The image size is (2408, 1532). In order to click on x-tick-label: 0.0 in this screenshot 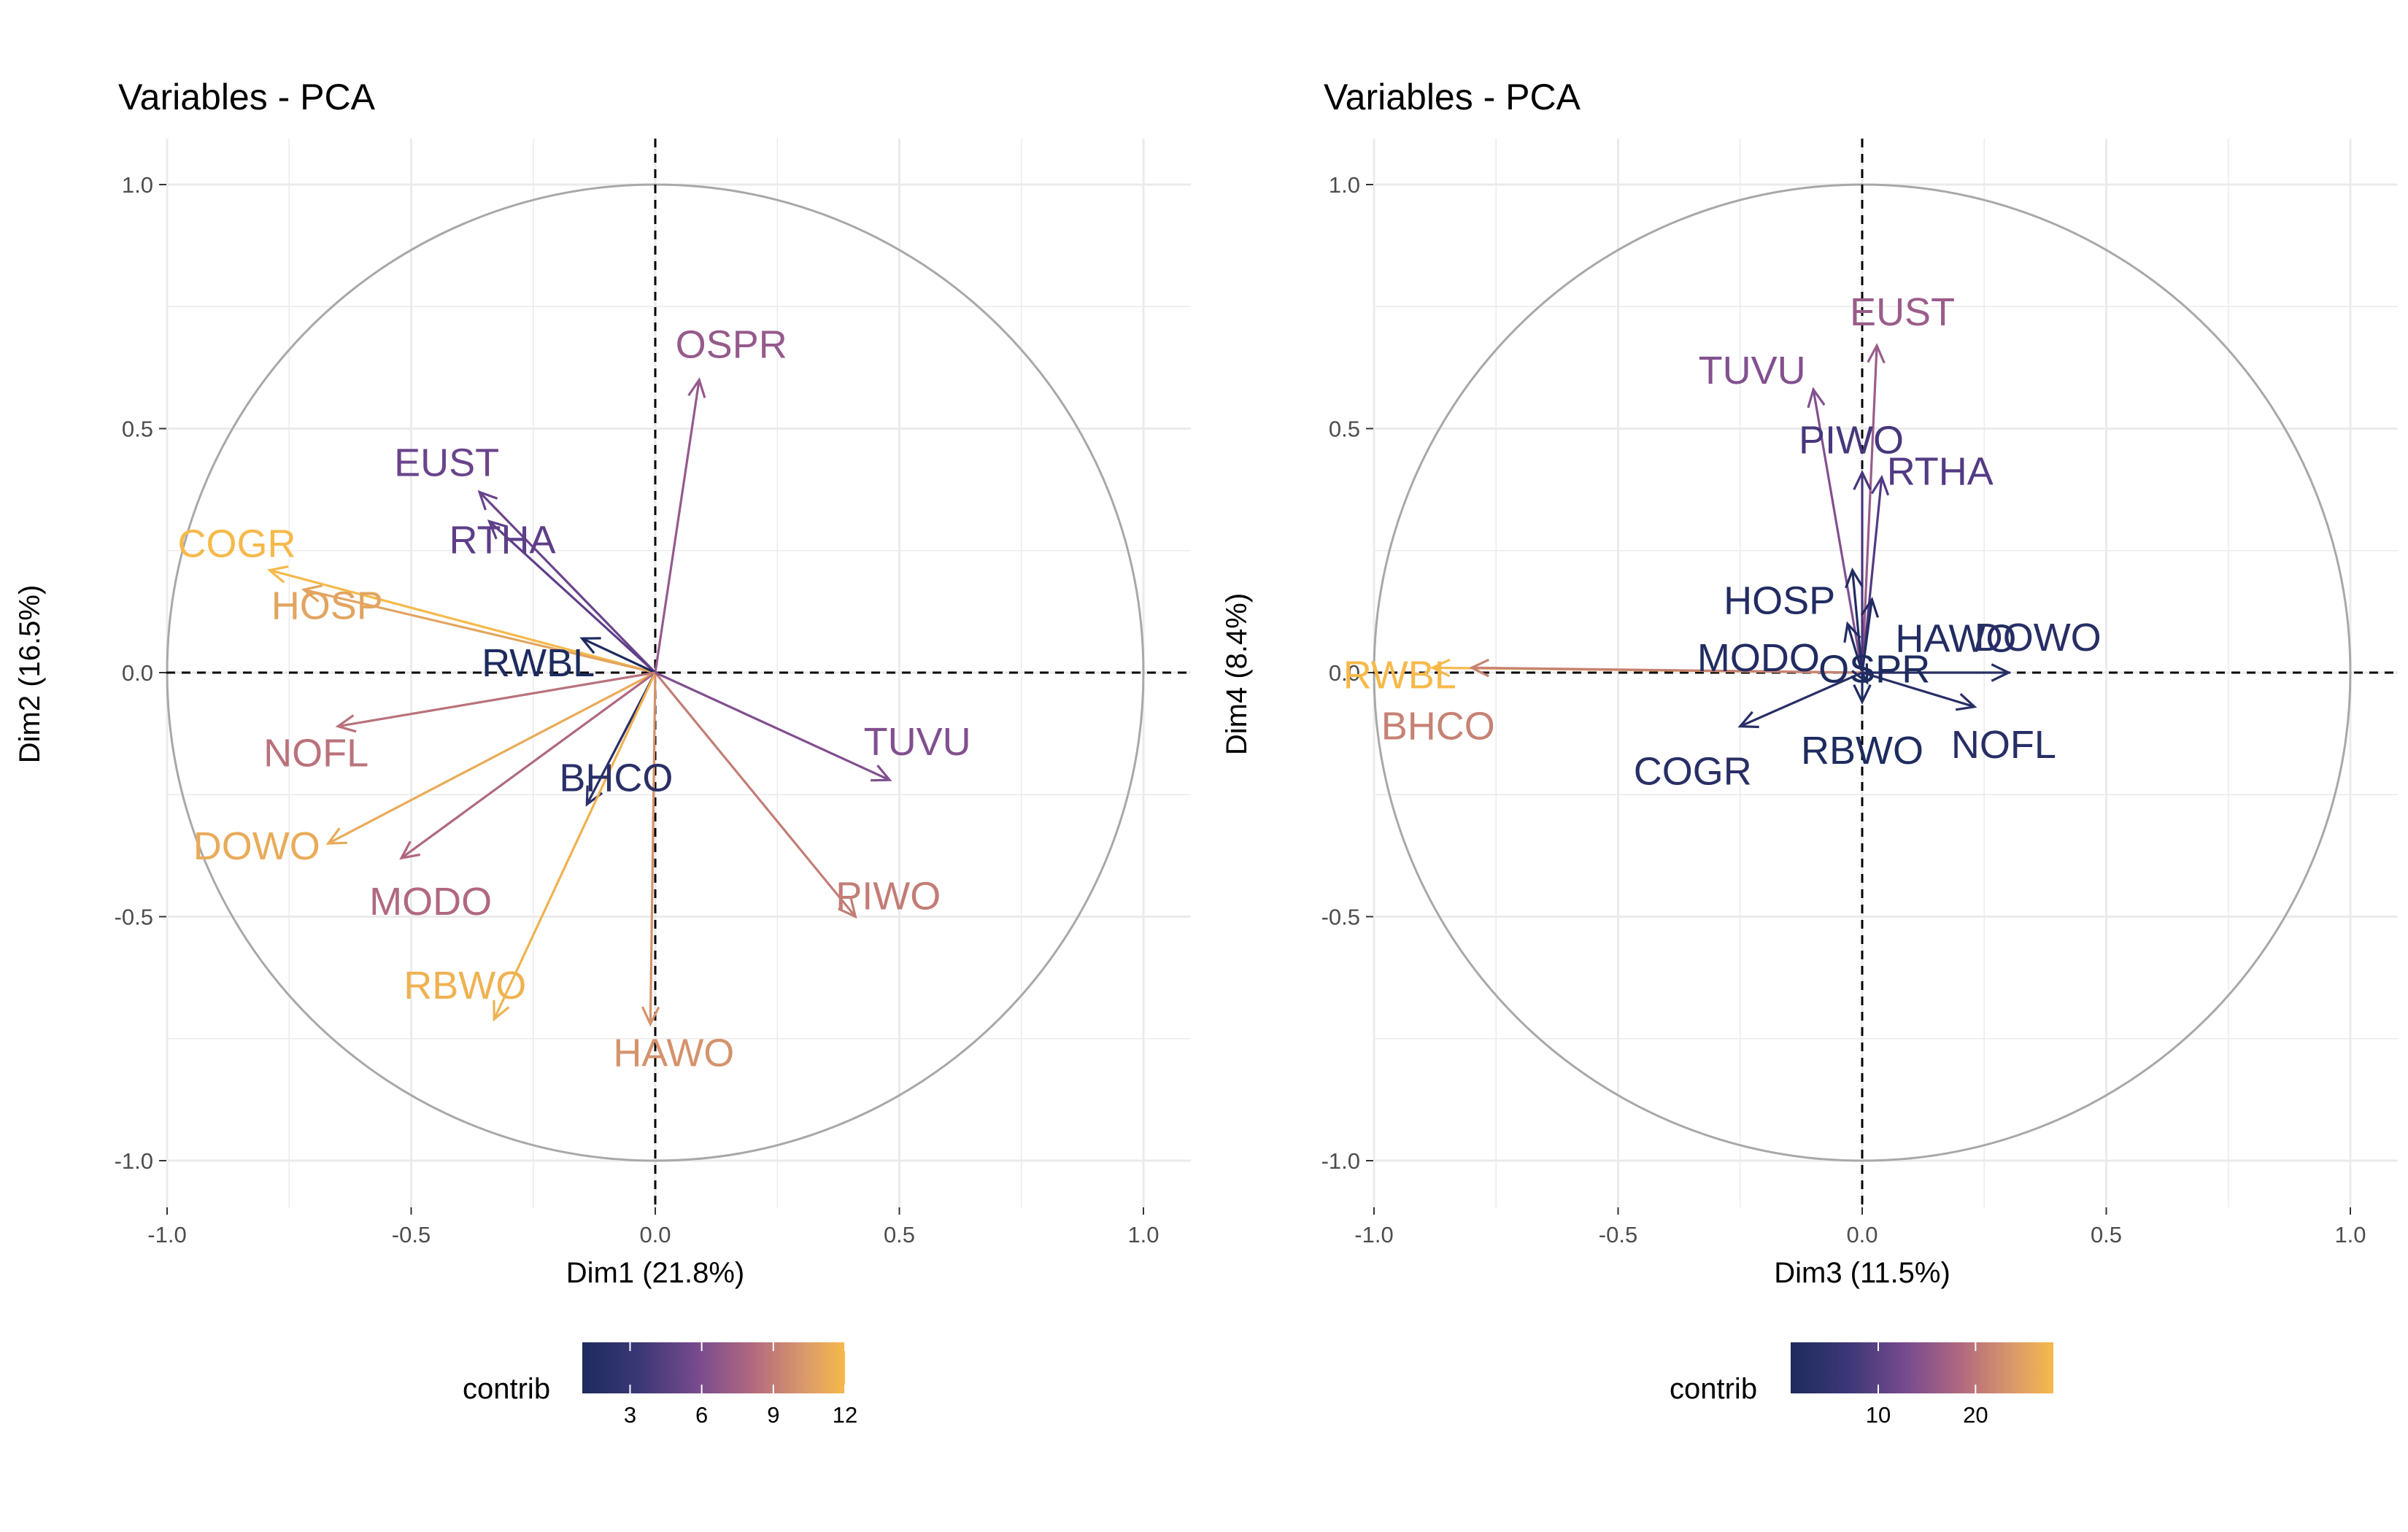, I will do `click(1862, 1234)`.